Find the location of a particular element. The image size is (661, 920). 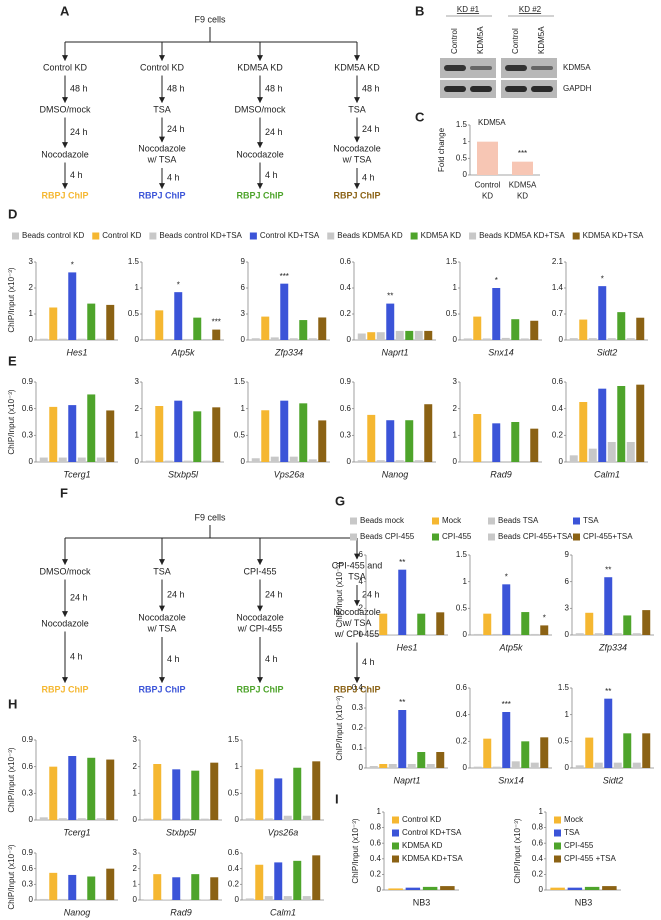

y-tick-label: 0.3 is located at coordinates (28, 883).